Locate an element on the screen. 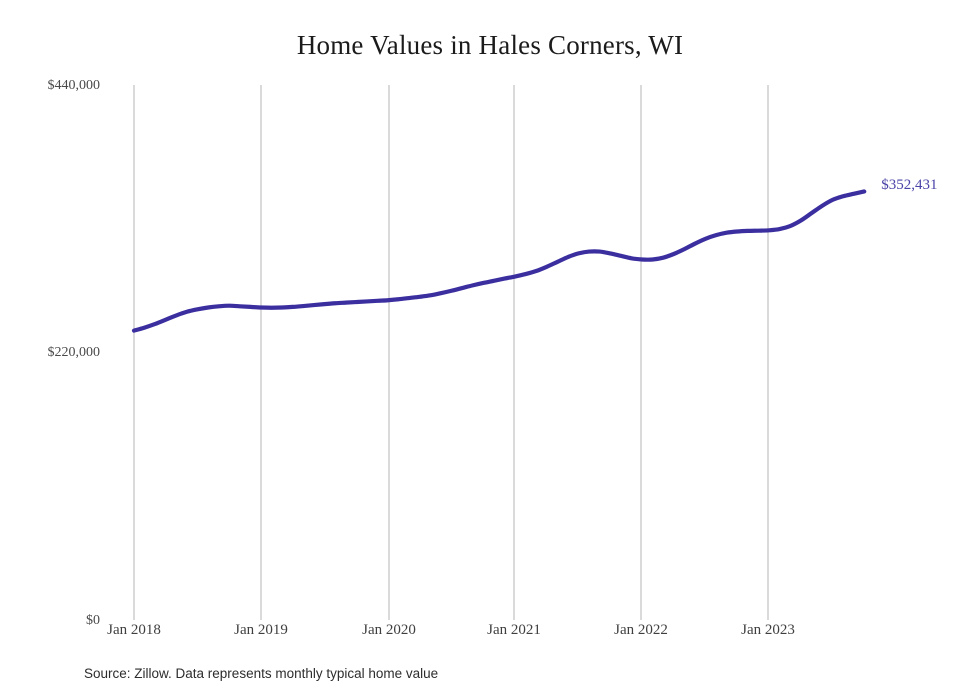 The height and width of the screenshot is (699, 980). chart-title: Home Values in Hales Corners, WI is located at coordinates (490, 45).